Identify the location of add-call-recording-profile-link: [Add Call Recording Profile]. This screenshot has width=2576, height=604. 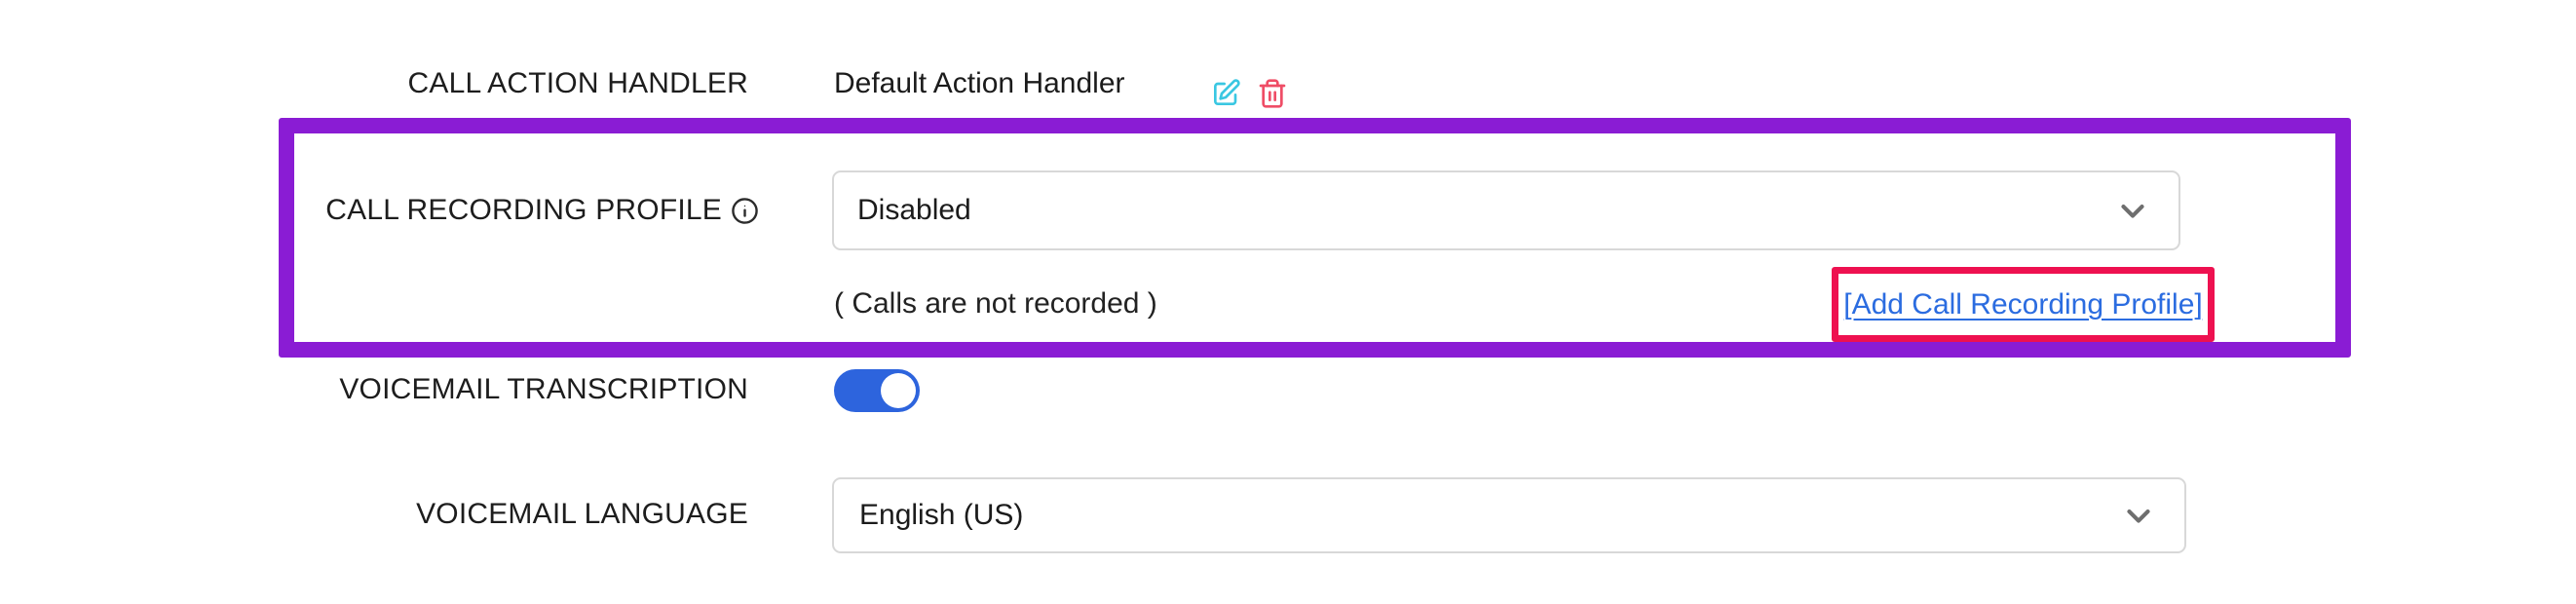
(2023, 304).